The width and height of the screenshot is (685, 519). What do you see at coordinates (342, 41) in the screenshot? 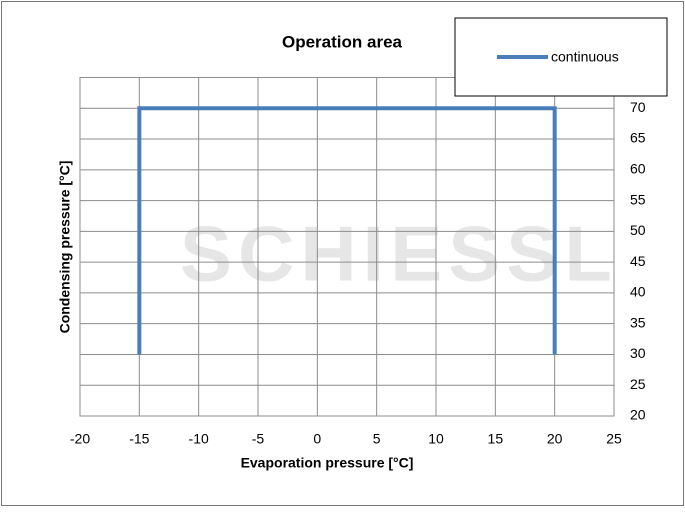
I see `chart-title: Operation area` at bounding box center [342, 41].